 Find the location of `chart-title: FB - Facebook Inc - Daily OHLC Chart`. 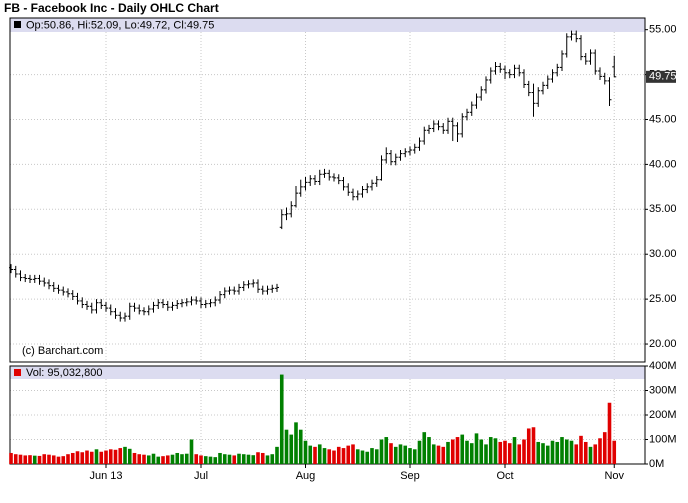

chart-title: FB - Facebook Inc - Daily OHLC Chart is located at coordinates (111, 8).